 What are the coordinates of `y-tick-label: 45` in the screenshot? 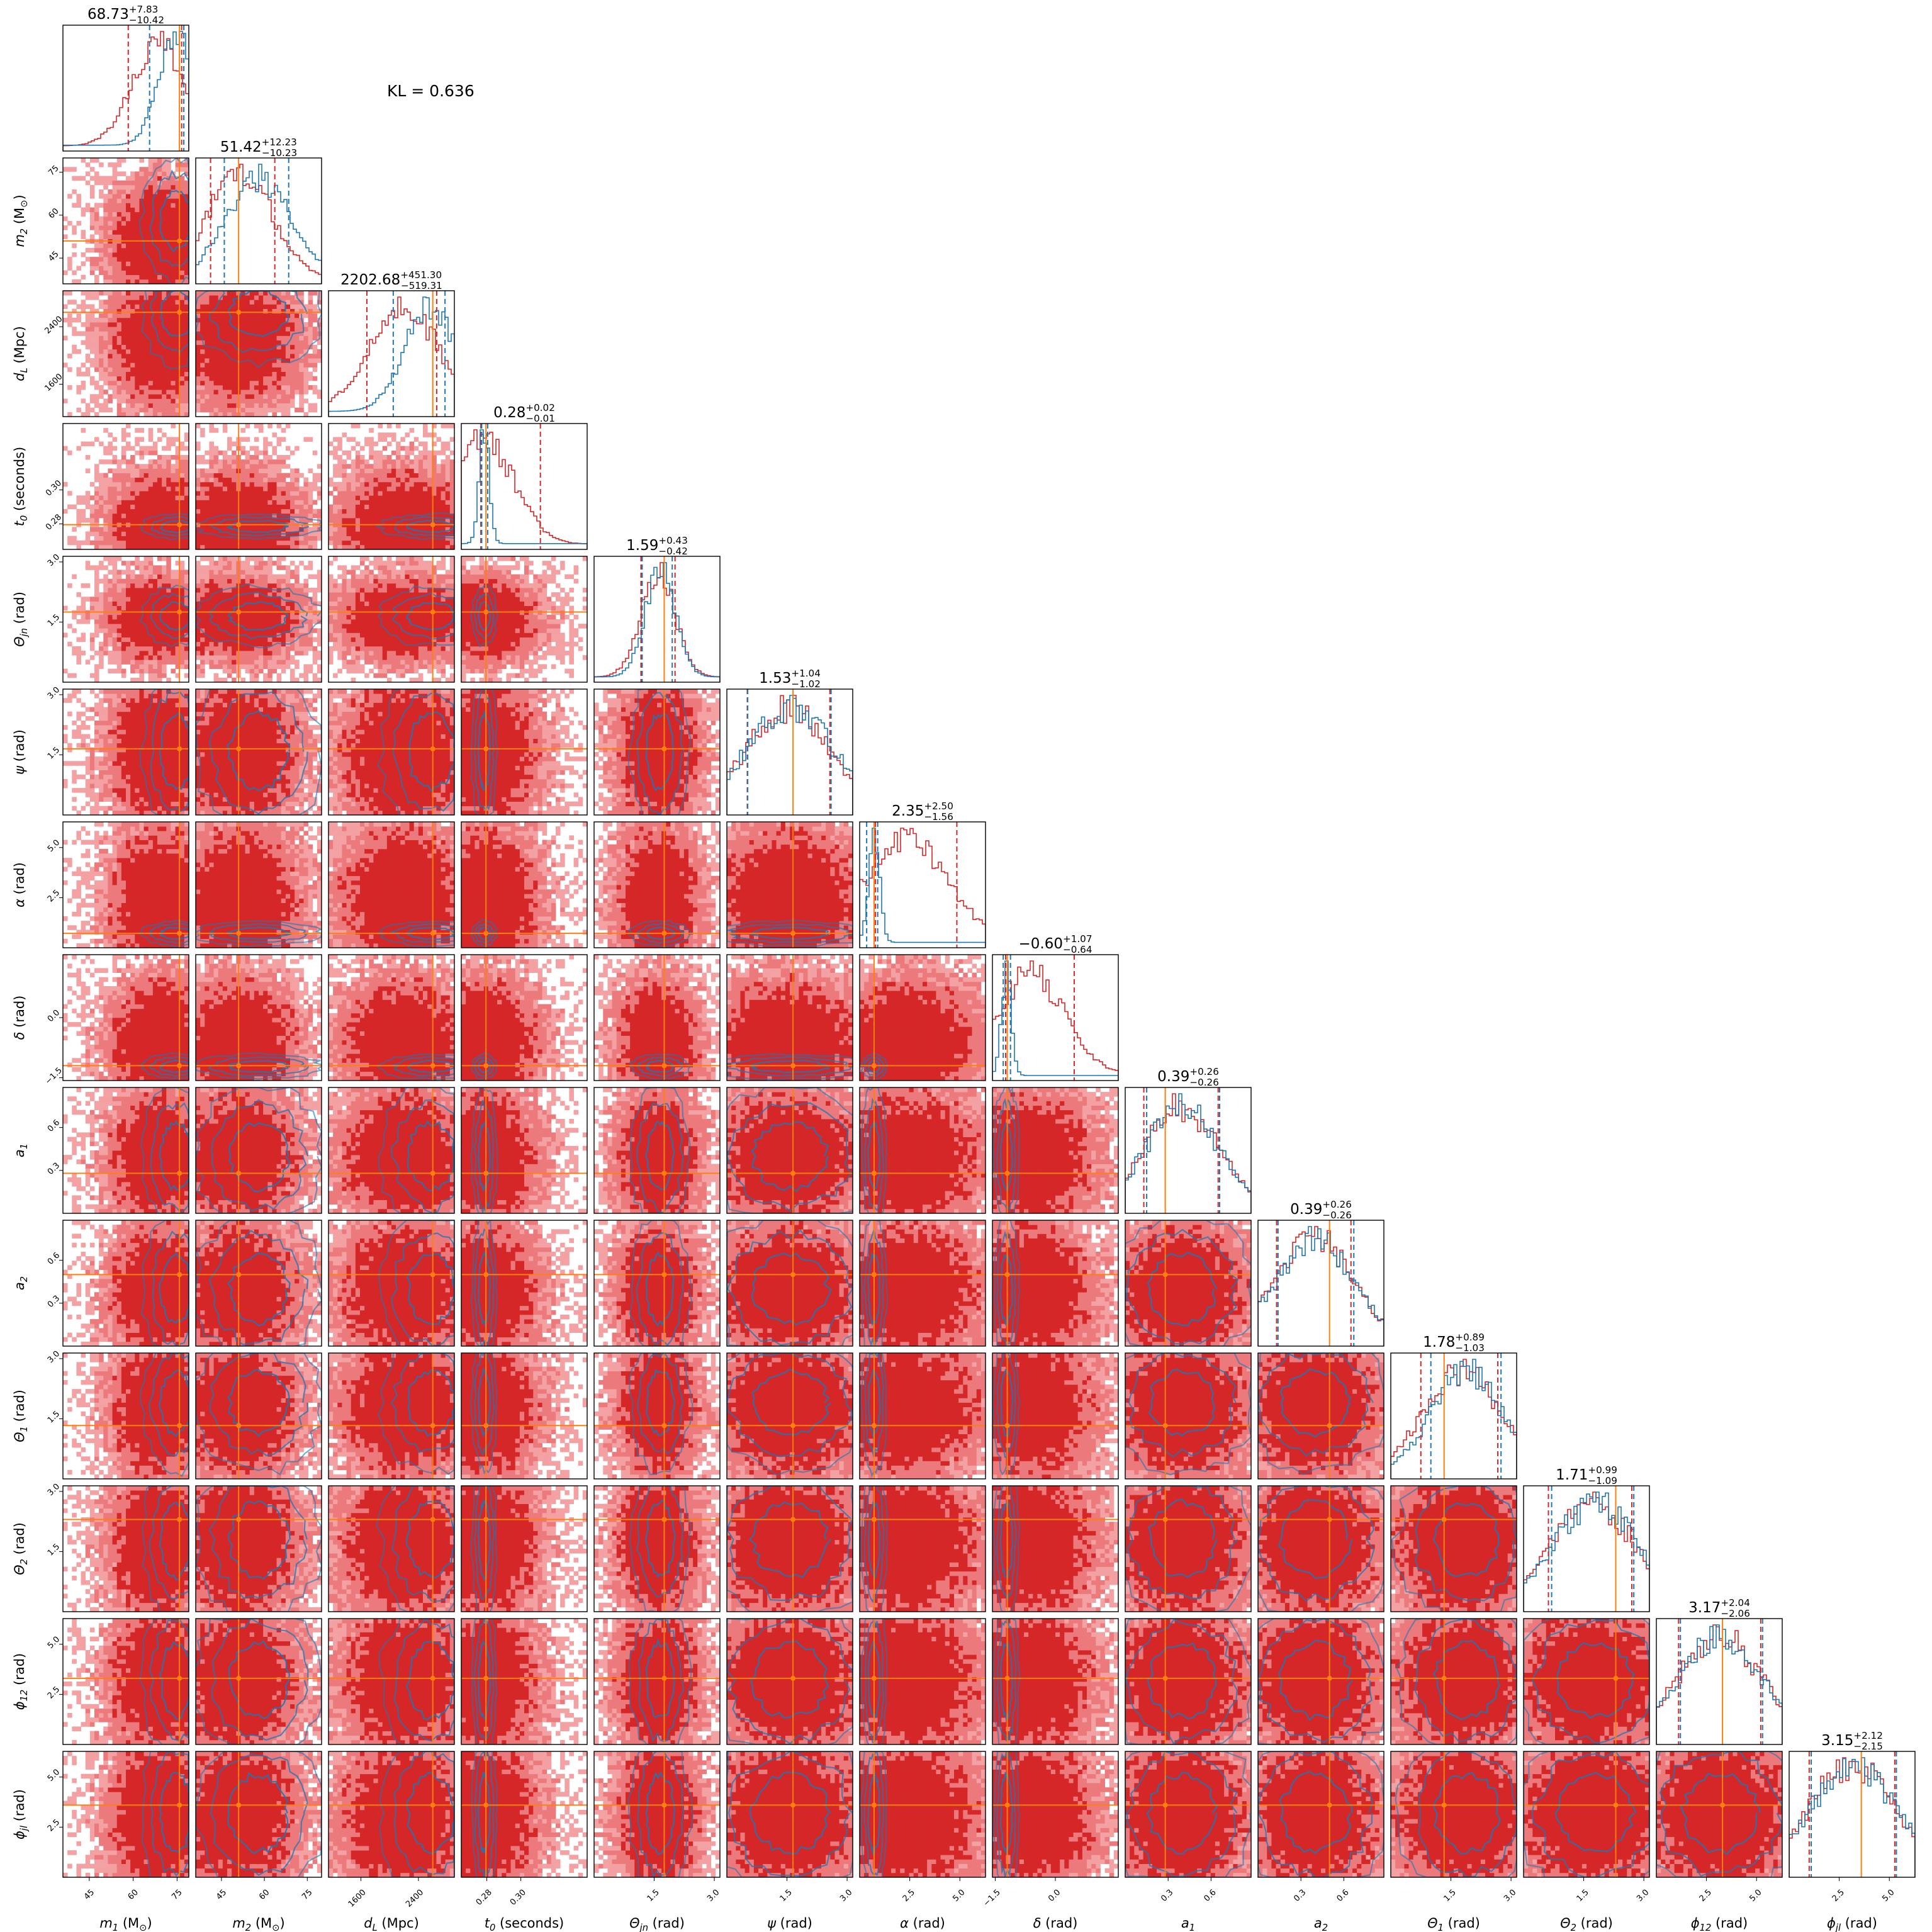 It's located at (53, 256).